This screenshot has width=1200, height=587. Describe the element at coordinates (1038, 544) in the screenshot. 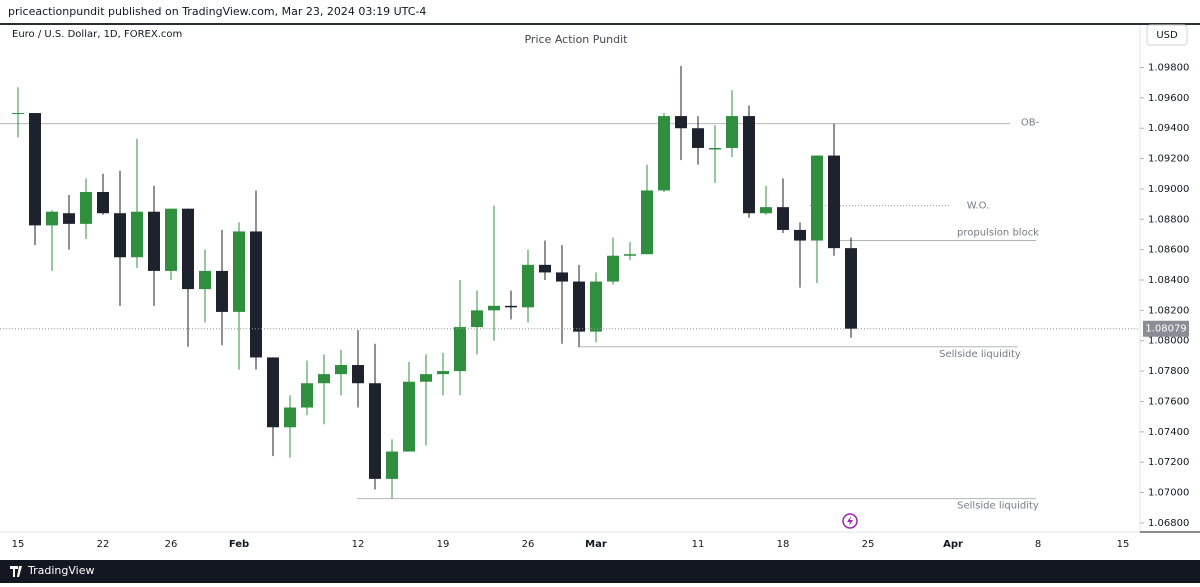

I see `x-tick-label: 8` at that location.